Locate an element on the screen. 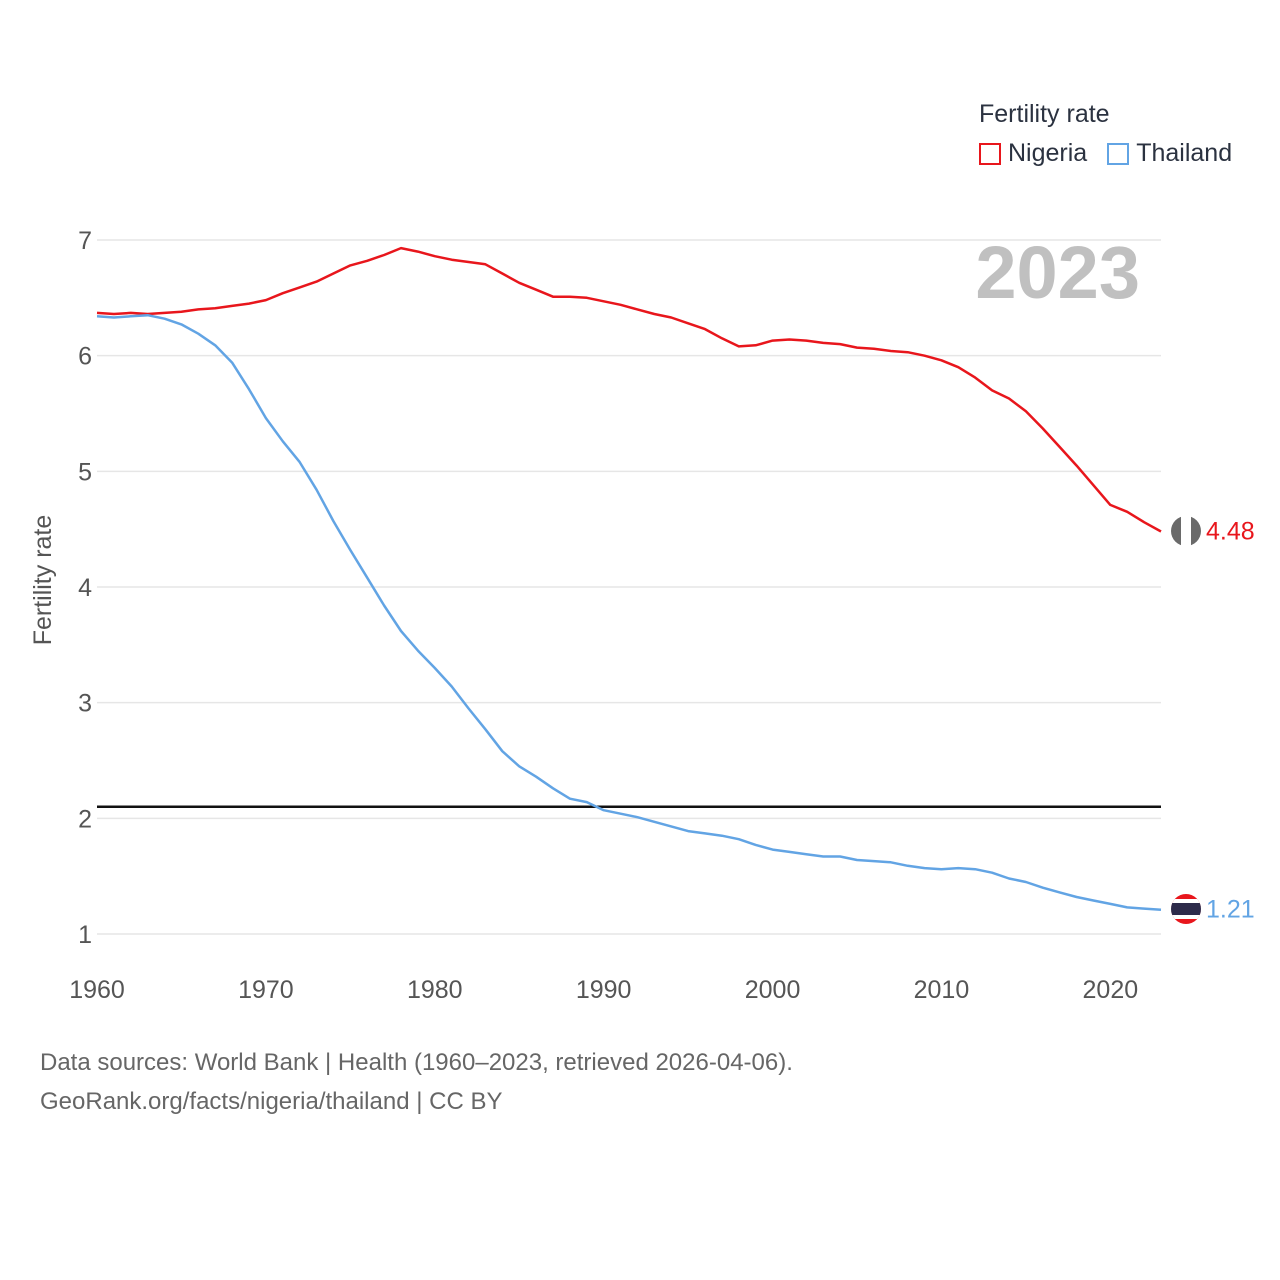 This screenshot has width=1280, height=1280. legend-title: Fertility rate is located at coordinates (1044, 114).